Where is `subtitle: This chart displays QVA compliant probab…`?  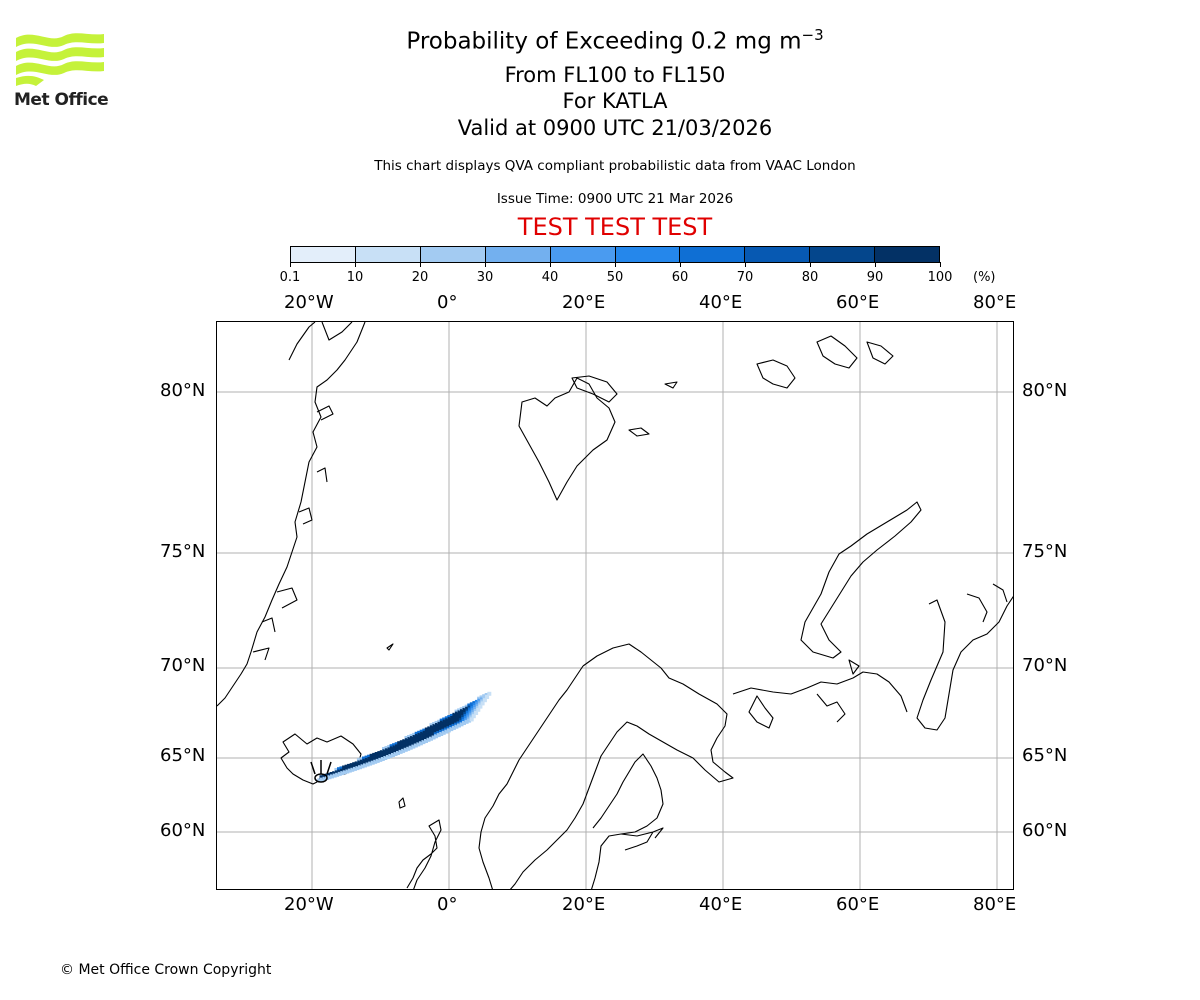 subtitle: This chart displays QVA compliant probab… is located at coordinates (615, 166).